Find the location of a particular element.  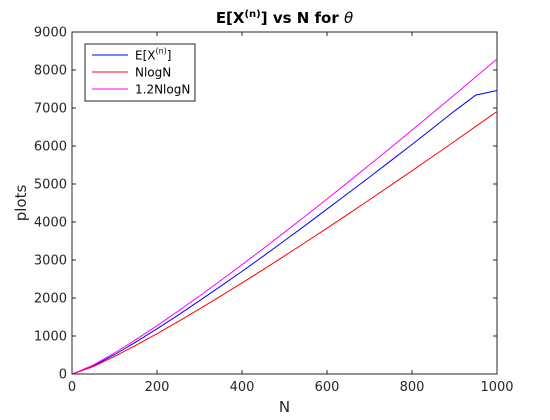

y-tick-label-2: 2000 is located at coordinates (50, 299).